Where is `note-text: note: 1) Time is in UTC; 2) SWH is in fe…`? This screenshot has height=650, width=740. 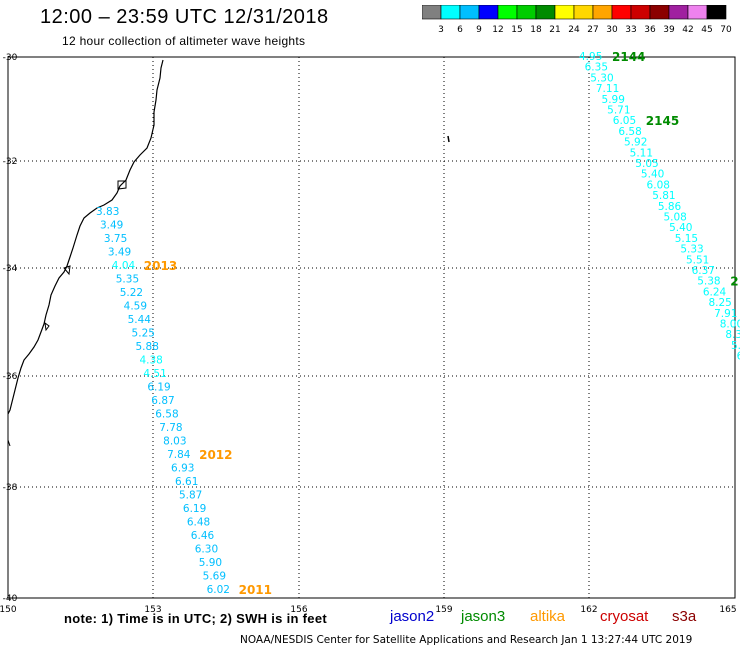
note-text: note: 1) Time is in UTC; 2) SWH is in fe… is located at coordinates (195, 618).